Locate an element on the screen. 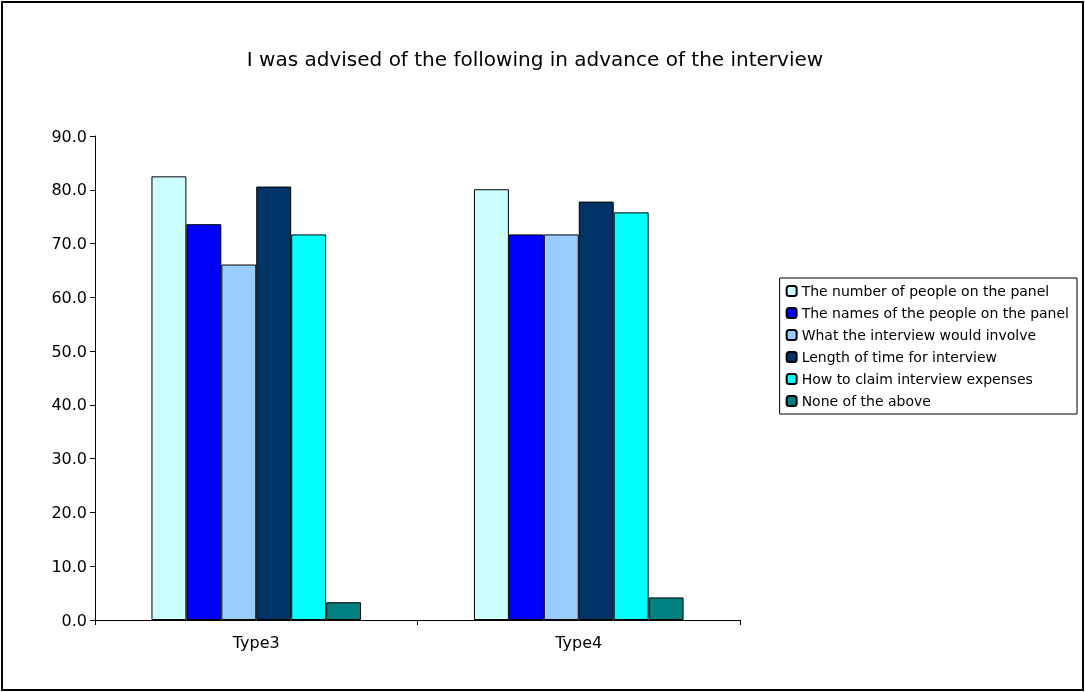 The width and height of the screenshot is (1085, 692). legend-label: None of the above is located at coordinates (866, 401).